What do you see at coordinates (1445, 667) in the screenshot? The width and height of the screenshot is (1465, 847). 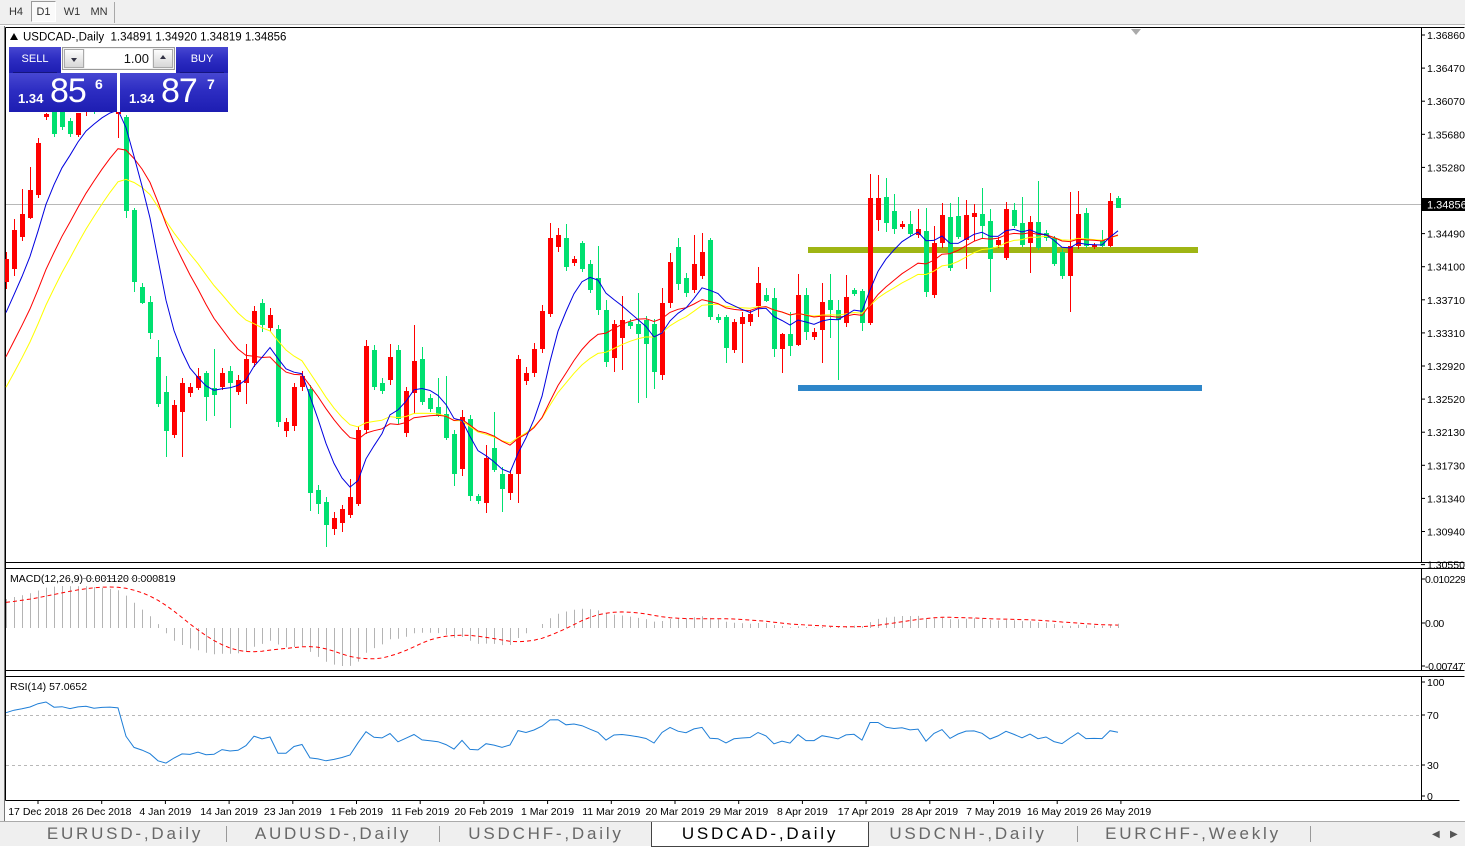 I see `svg-text: -0.007477` at bounding box center [1445, 667].